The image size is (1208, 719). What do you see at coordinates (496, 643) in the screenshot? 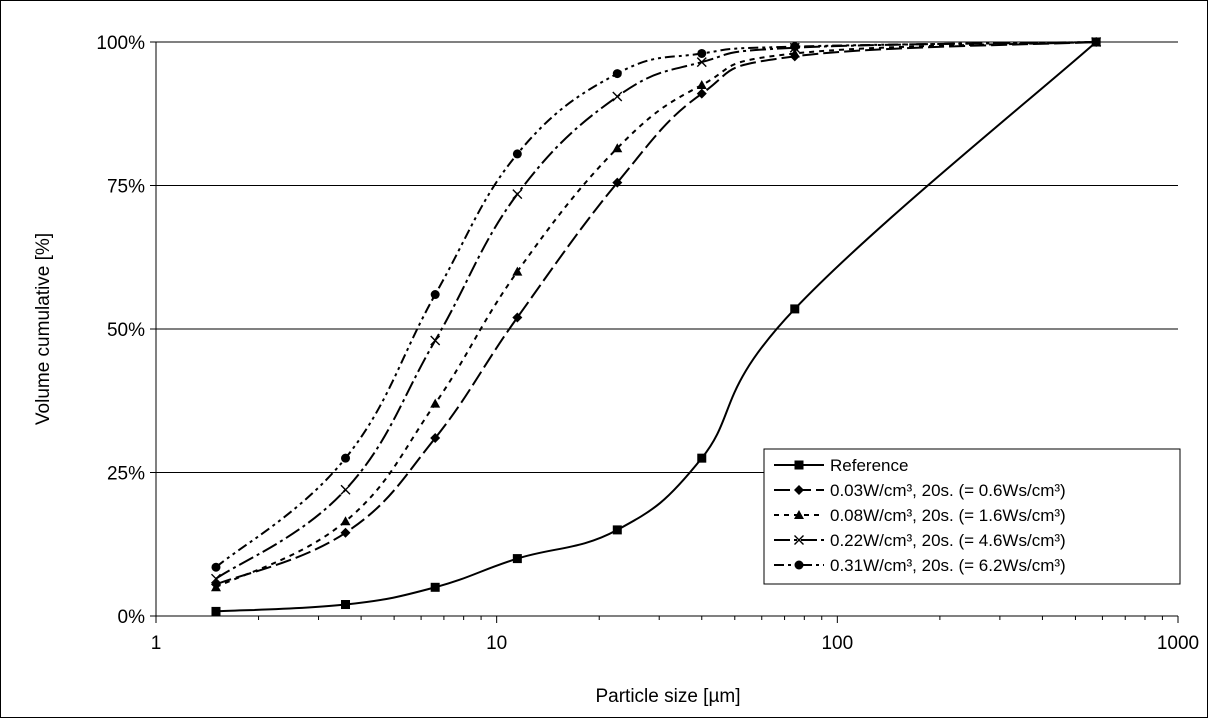
I see `x-tick-label: 10` at bounding box center [496, 643].